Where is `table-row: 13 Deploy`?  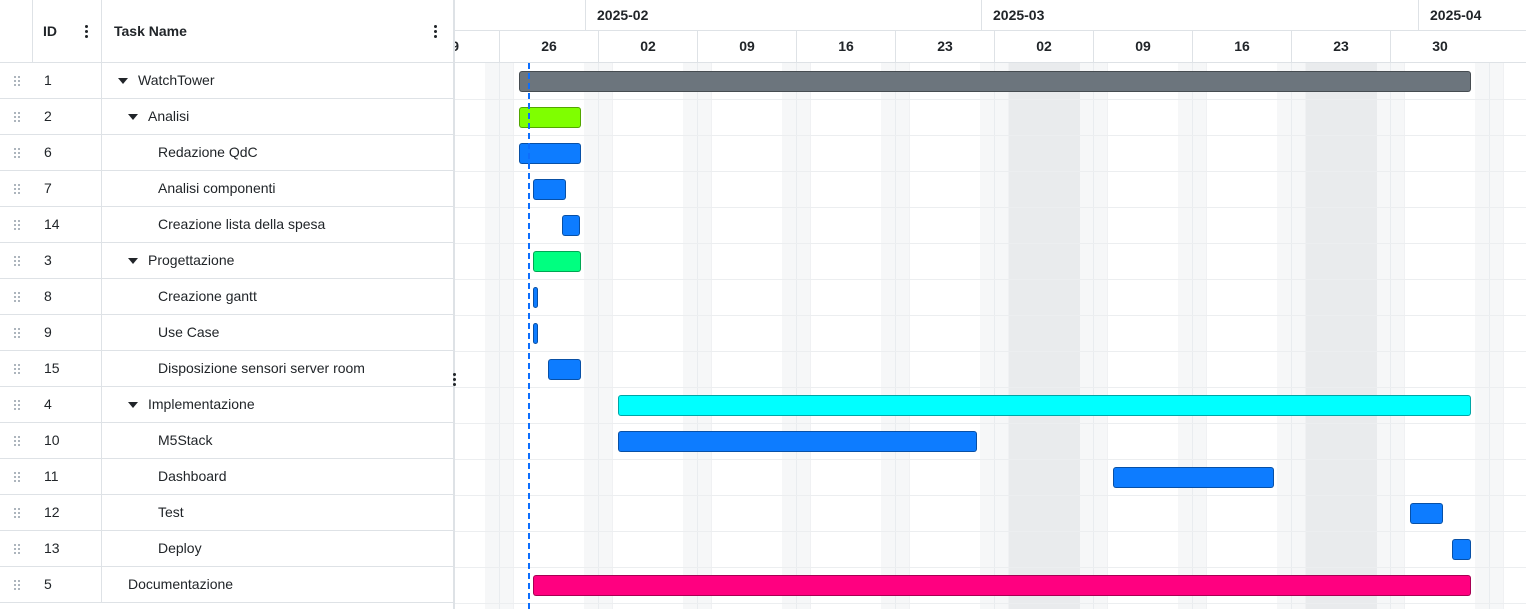
table-row: 13 Deploy is located at coordinates (226, 549).